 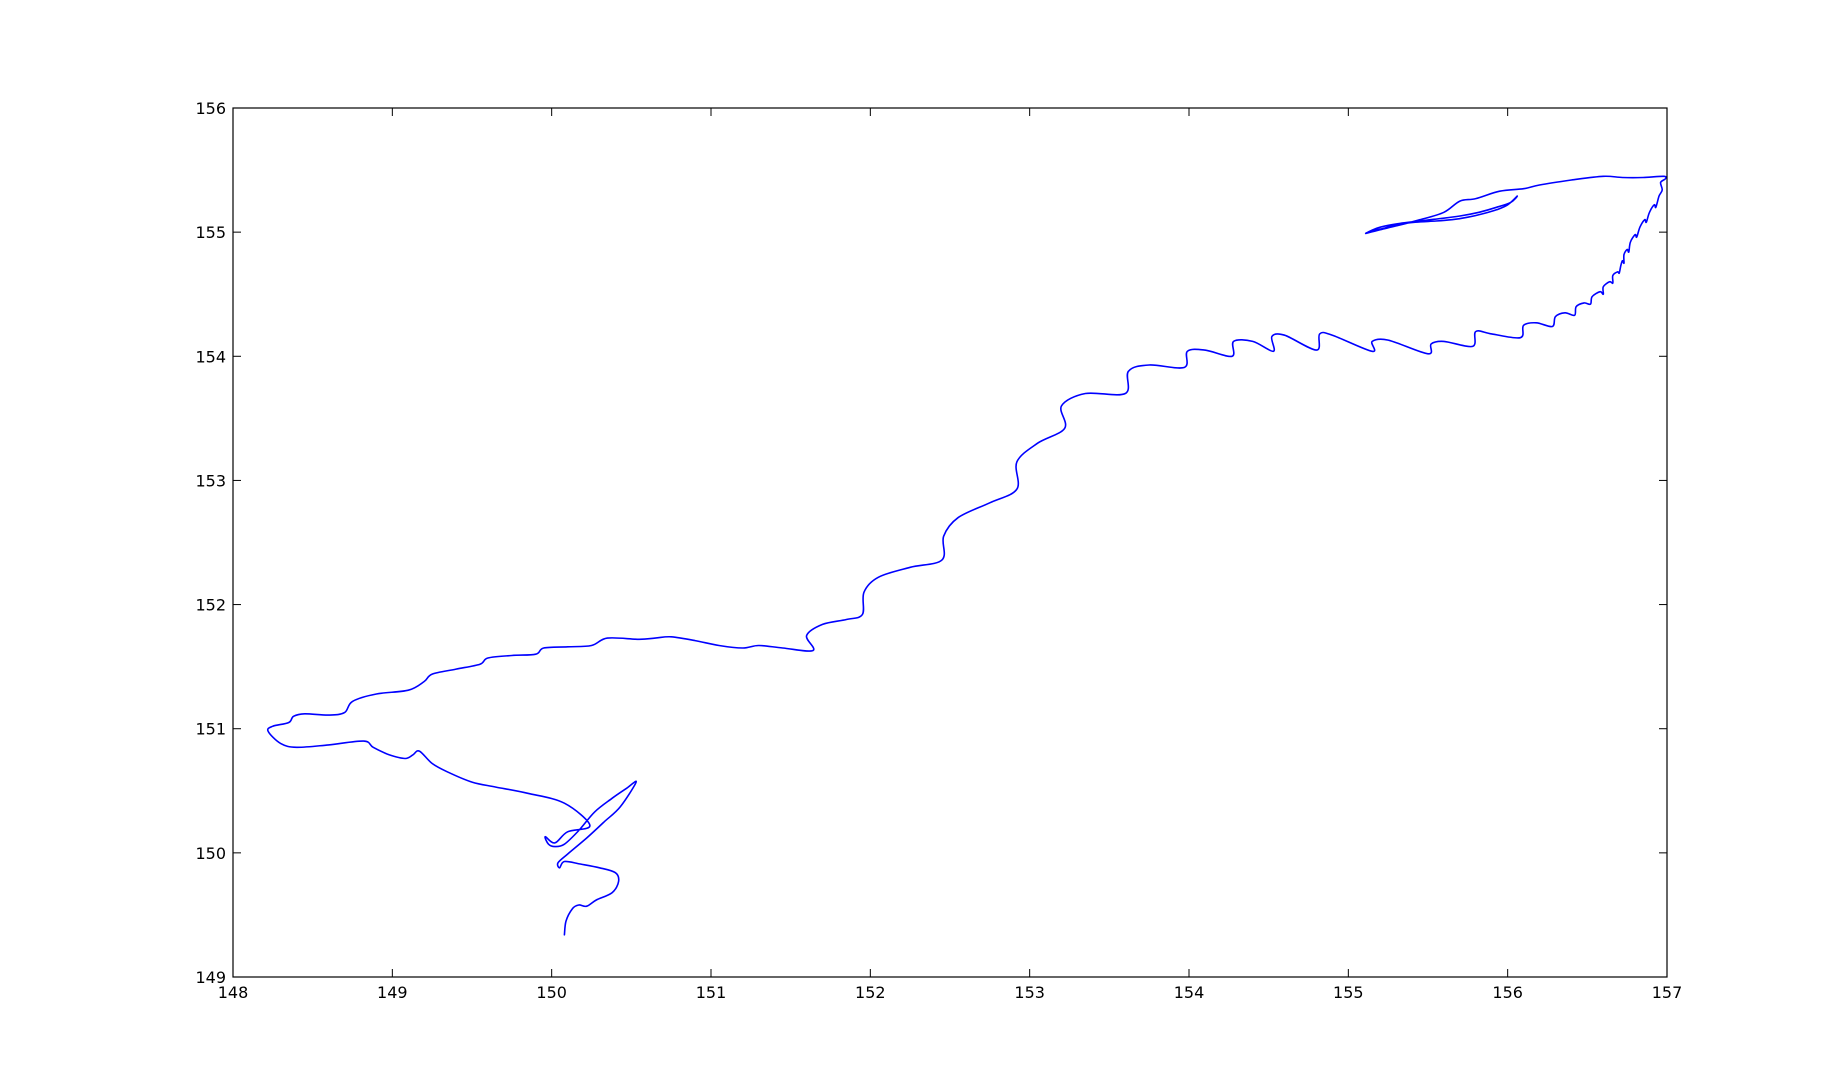 I want to click on x-tick-label: 153, so click(x=1029, y=992).